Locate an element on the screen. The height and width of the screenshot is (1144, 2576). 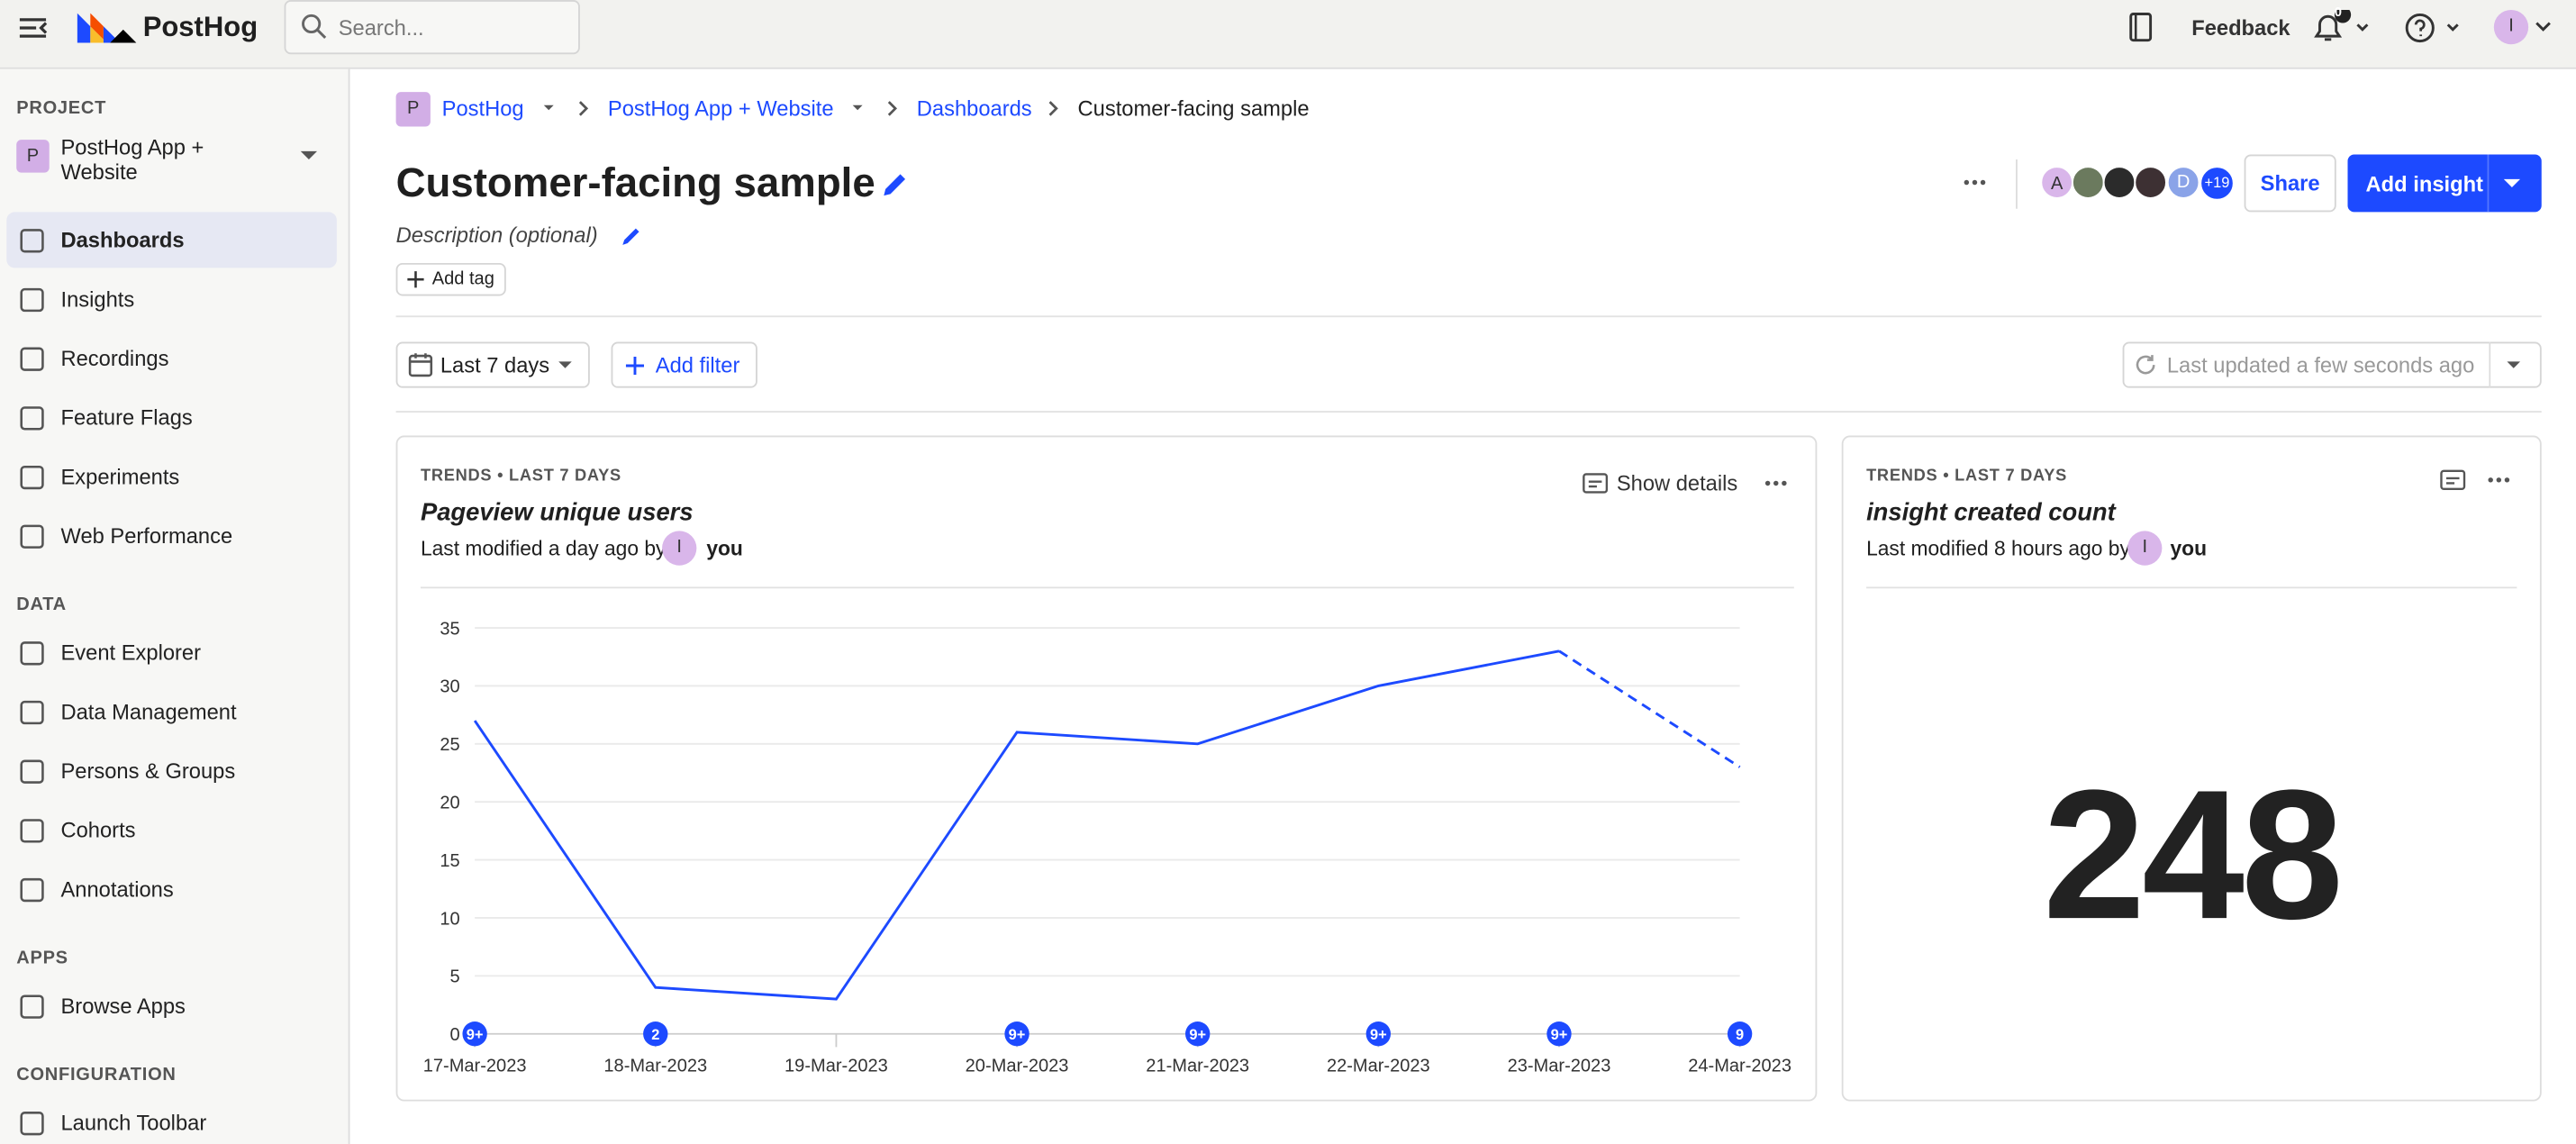
tile-name: insight created count is located at coordinates (1991, 513).